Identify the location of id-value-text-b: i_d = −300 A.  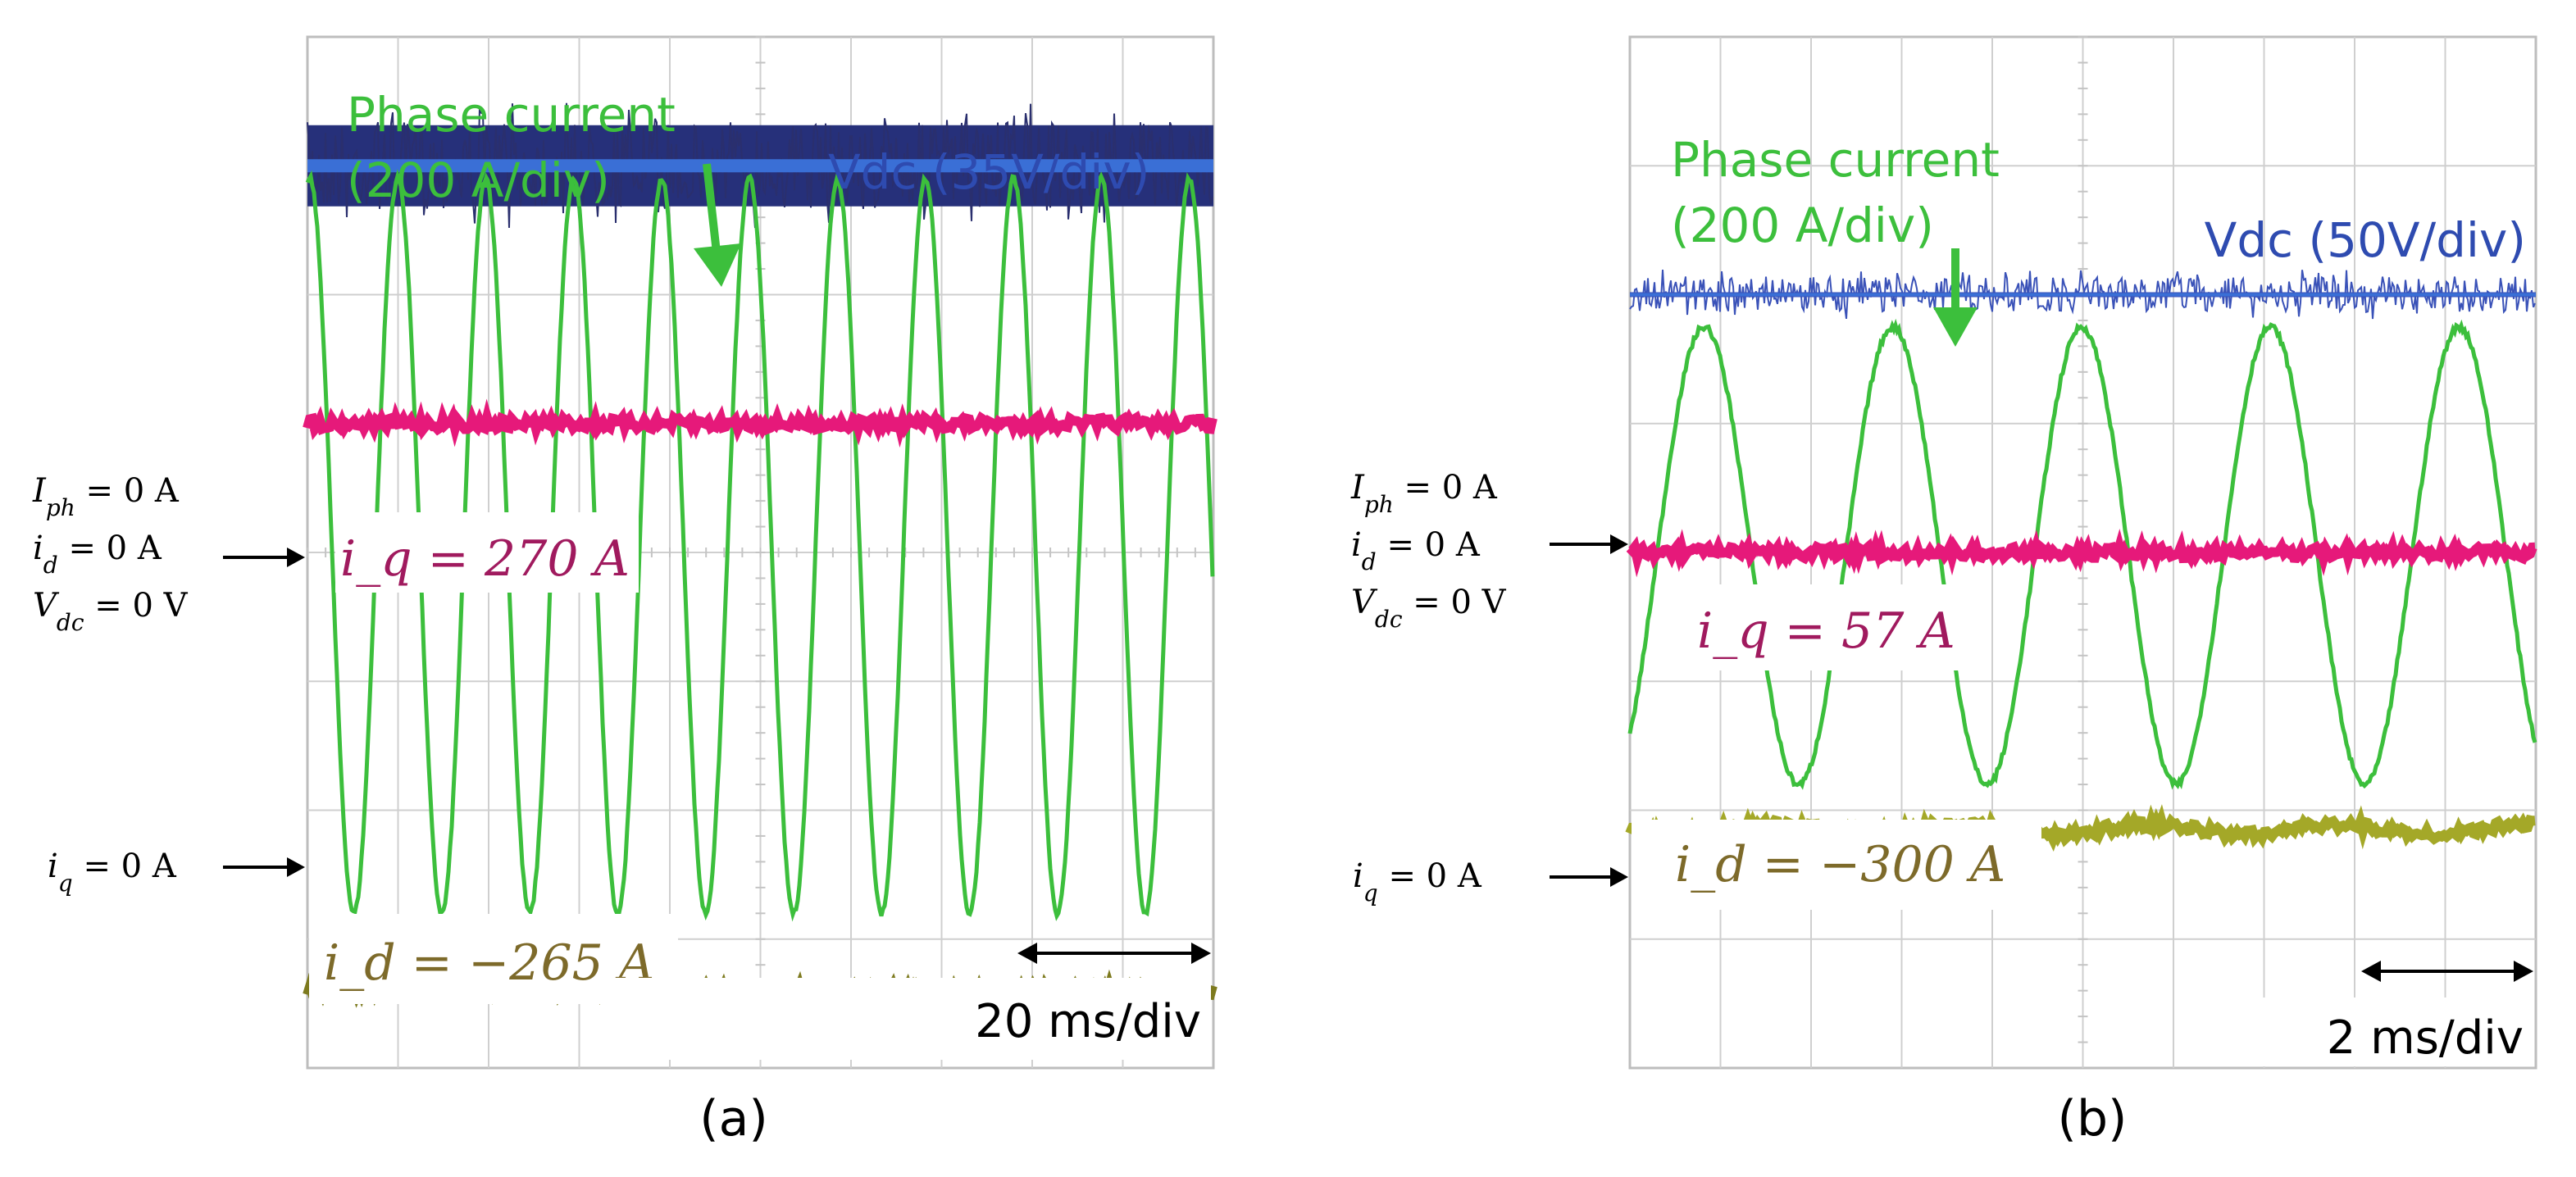
(1840, 864).